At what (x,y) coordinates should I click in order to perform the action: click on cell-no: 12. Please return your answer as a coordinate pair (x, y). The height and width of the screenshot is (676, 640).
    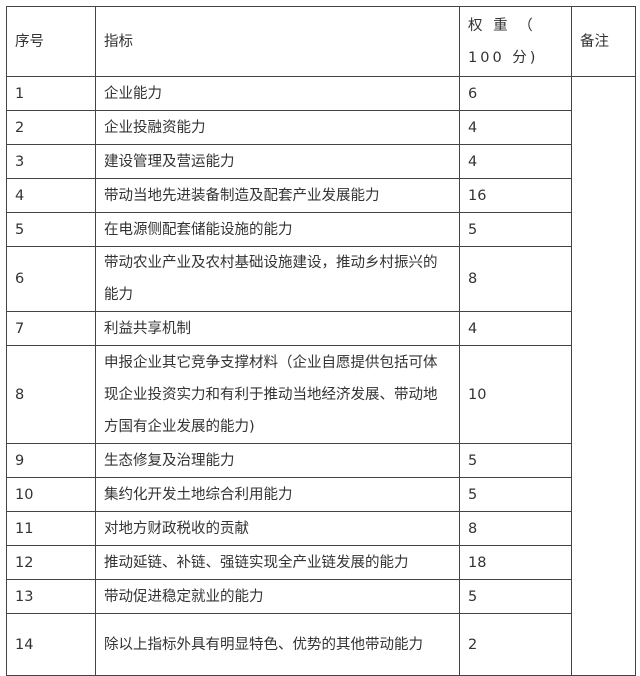
    Looking at the image, I should click on (51, 562).